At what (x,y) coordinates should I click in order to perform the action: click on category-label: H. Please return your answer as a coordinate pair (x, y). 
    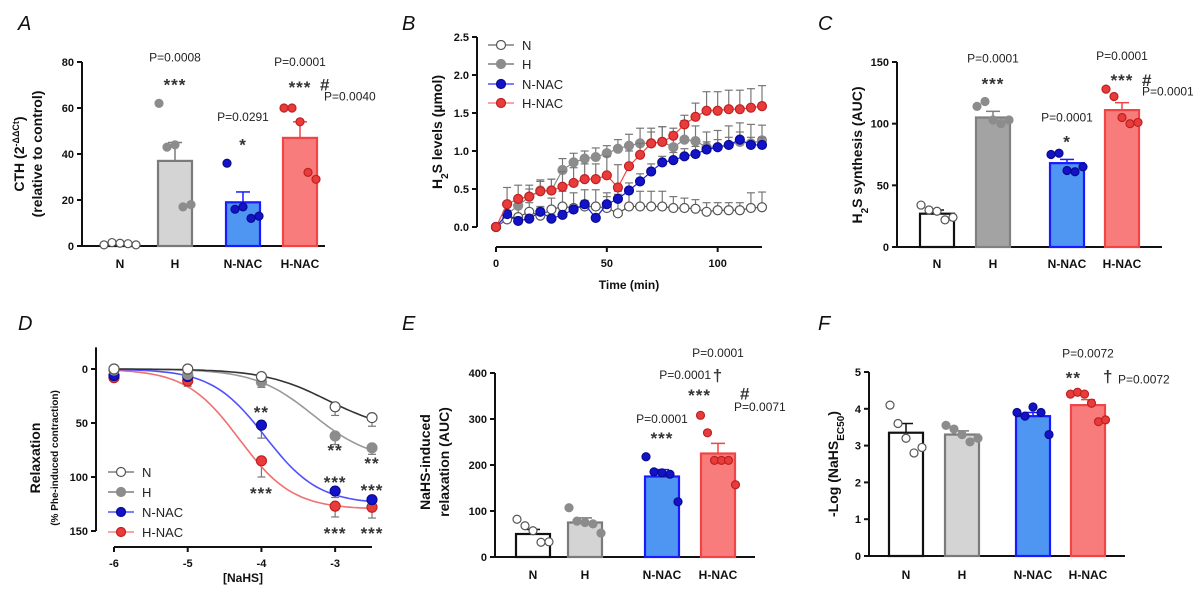
    Looking at the image, I should click on (962, 575).